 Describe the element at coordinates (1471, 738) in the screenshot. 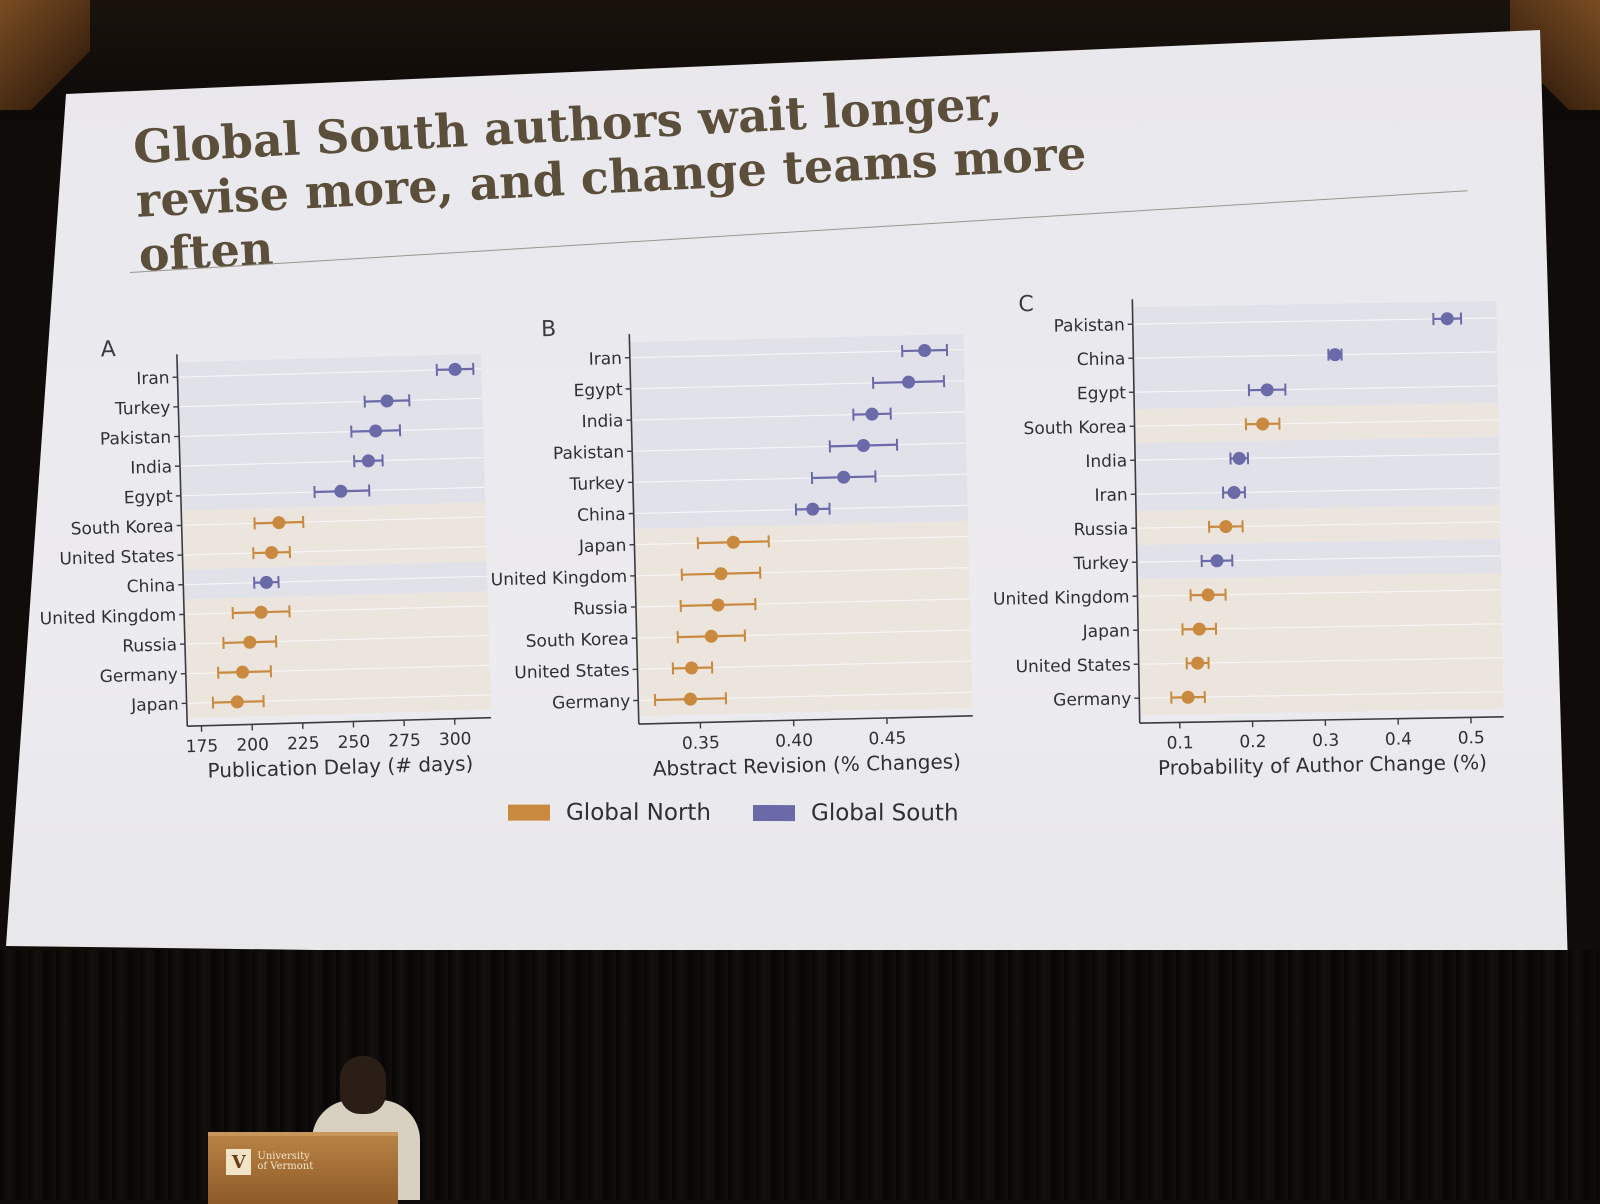

I see `x-tick-label: 0.5` at that location.